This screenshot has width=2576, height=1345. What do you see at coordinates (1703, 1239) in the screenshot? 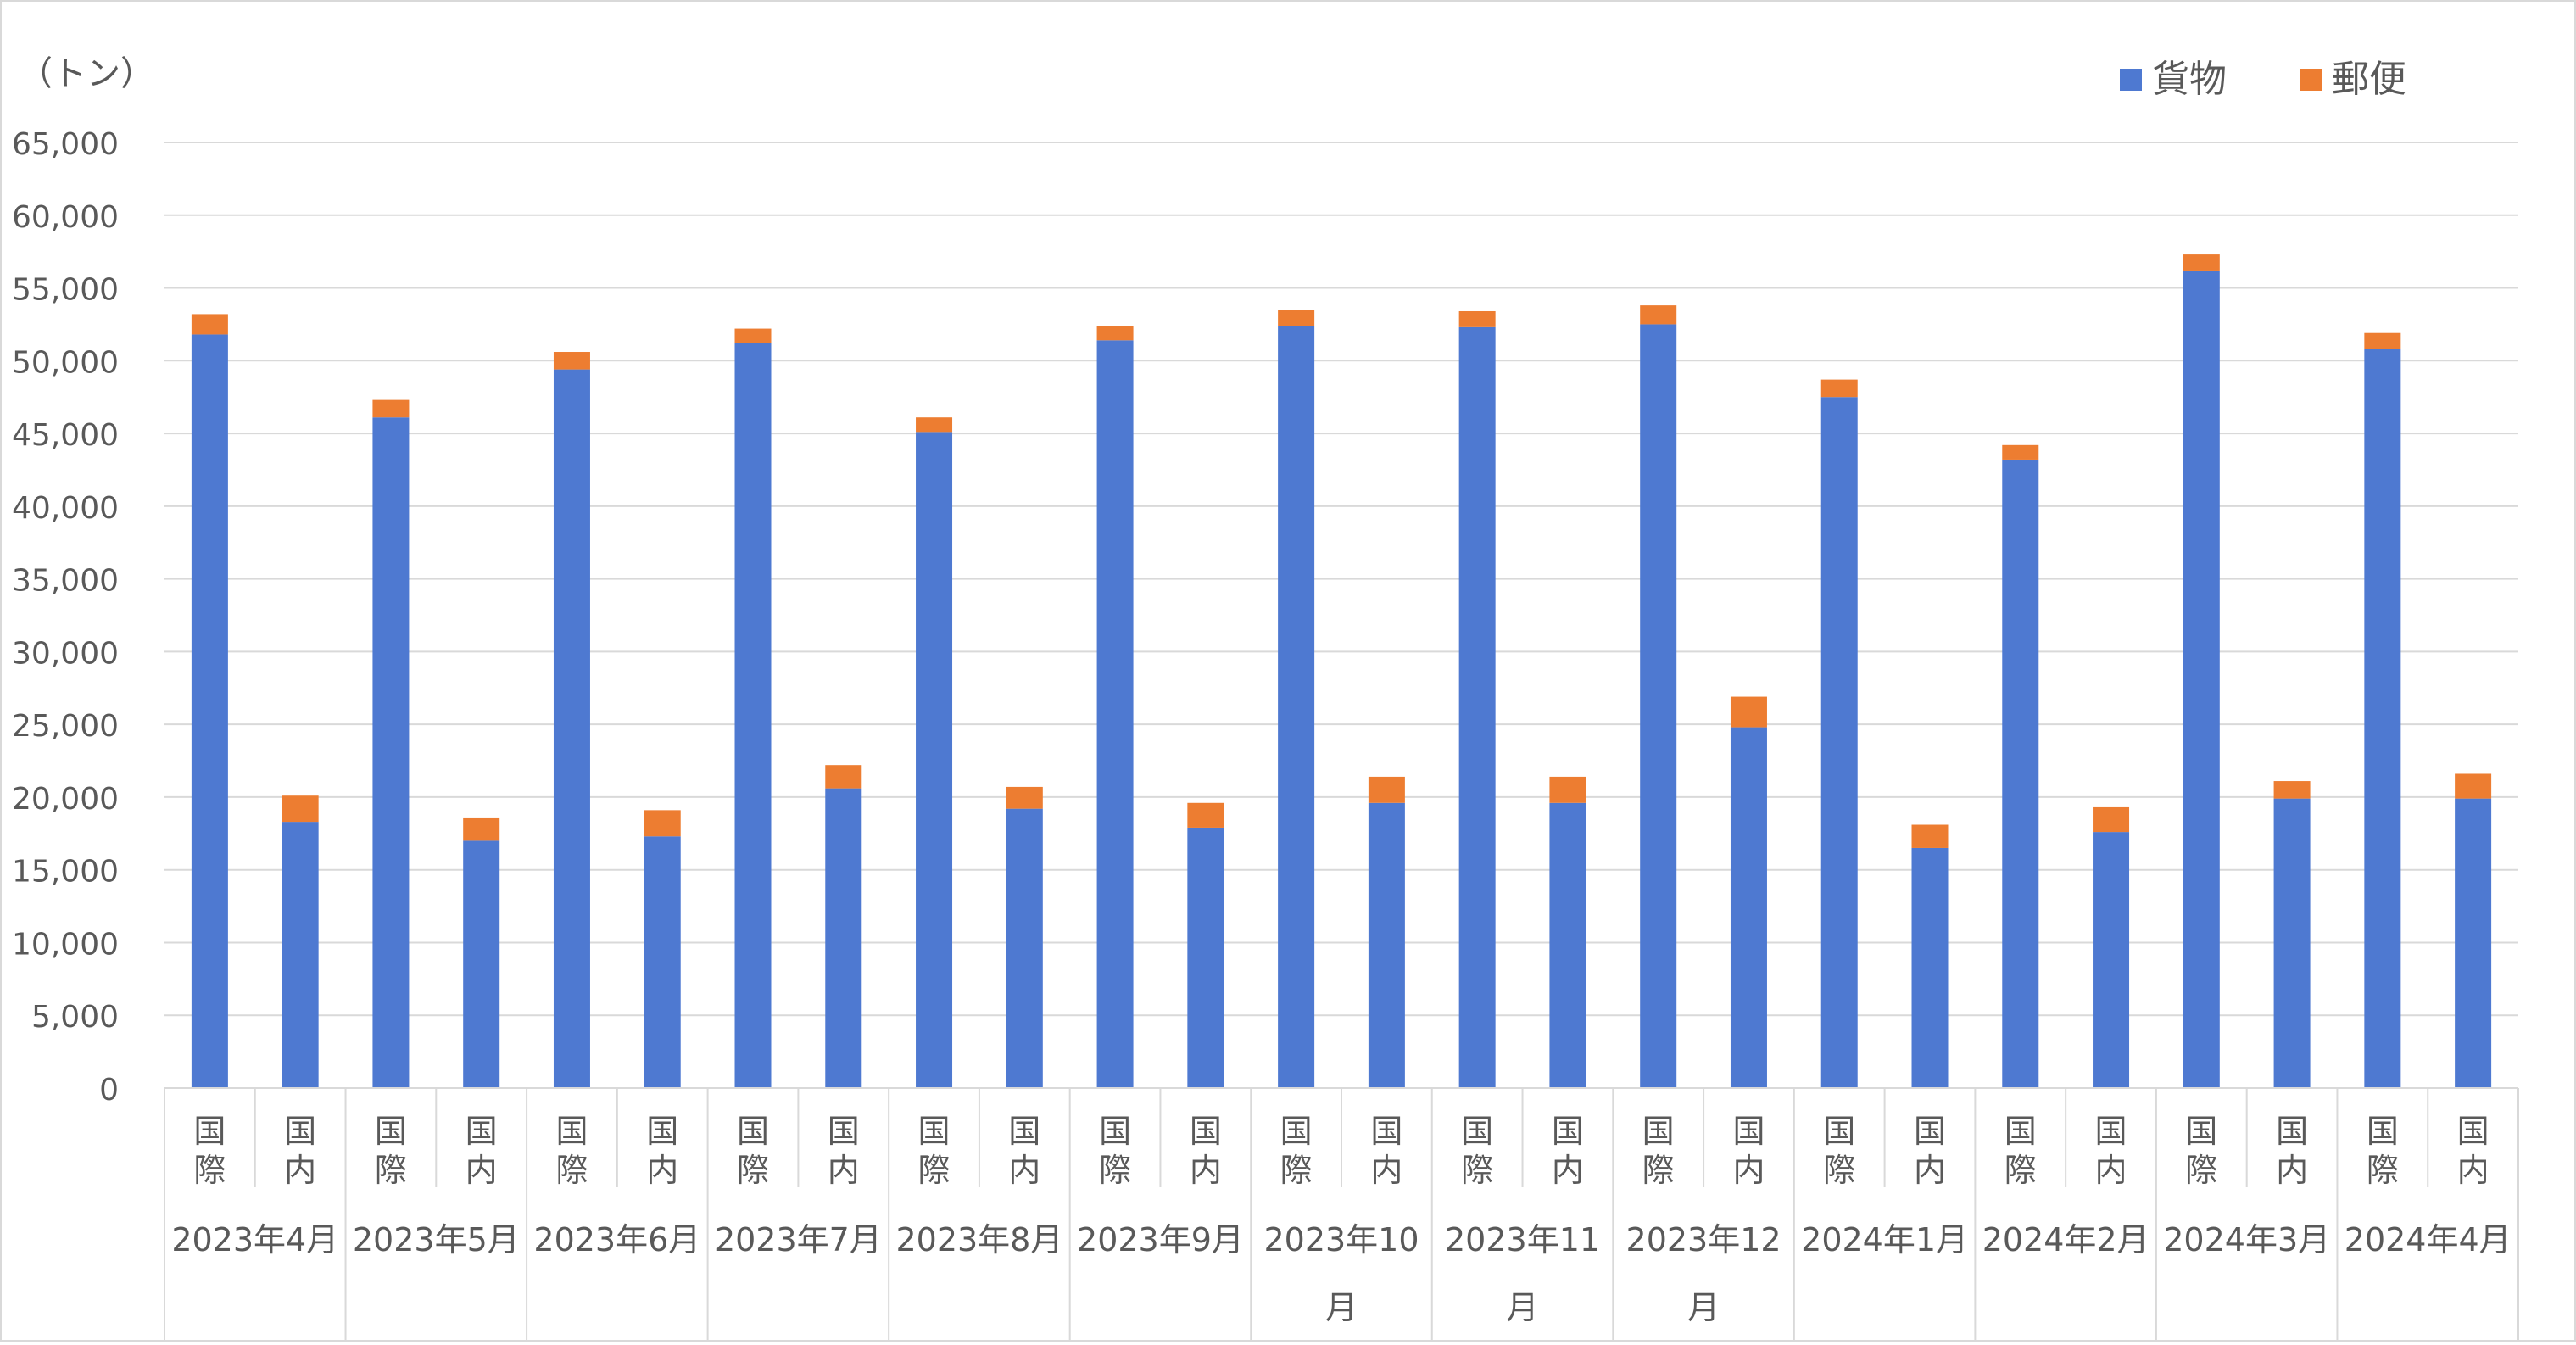
I see `x-group-label: 2023年12` at bounding box center [1703, 1239].